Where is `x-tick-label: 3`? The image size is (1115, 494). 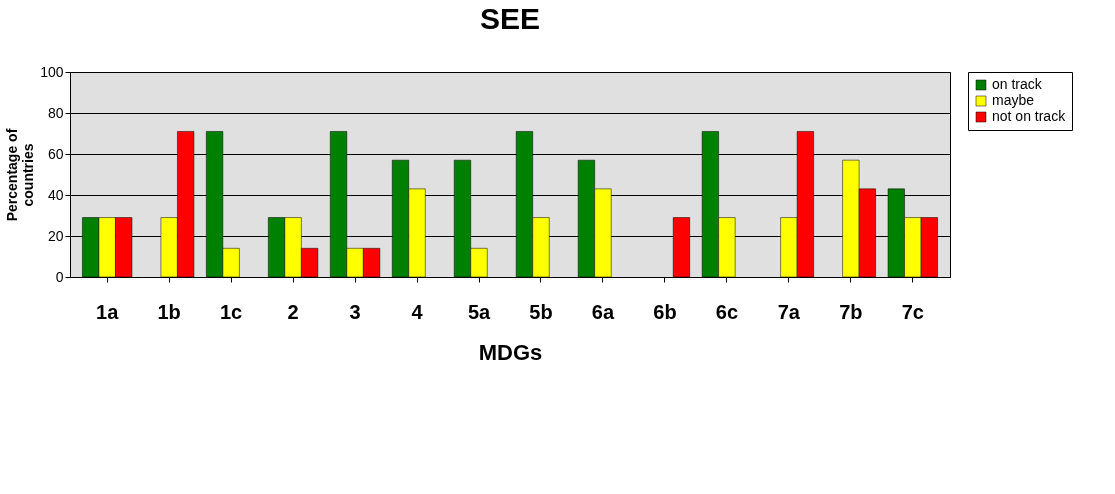
x-tick-label: 3 is located at coordinates (355, 311).